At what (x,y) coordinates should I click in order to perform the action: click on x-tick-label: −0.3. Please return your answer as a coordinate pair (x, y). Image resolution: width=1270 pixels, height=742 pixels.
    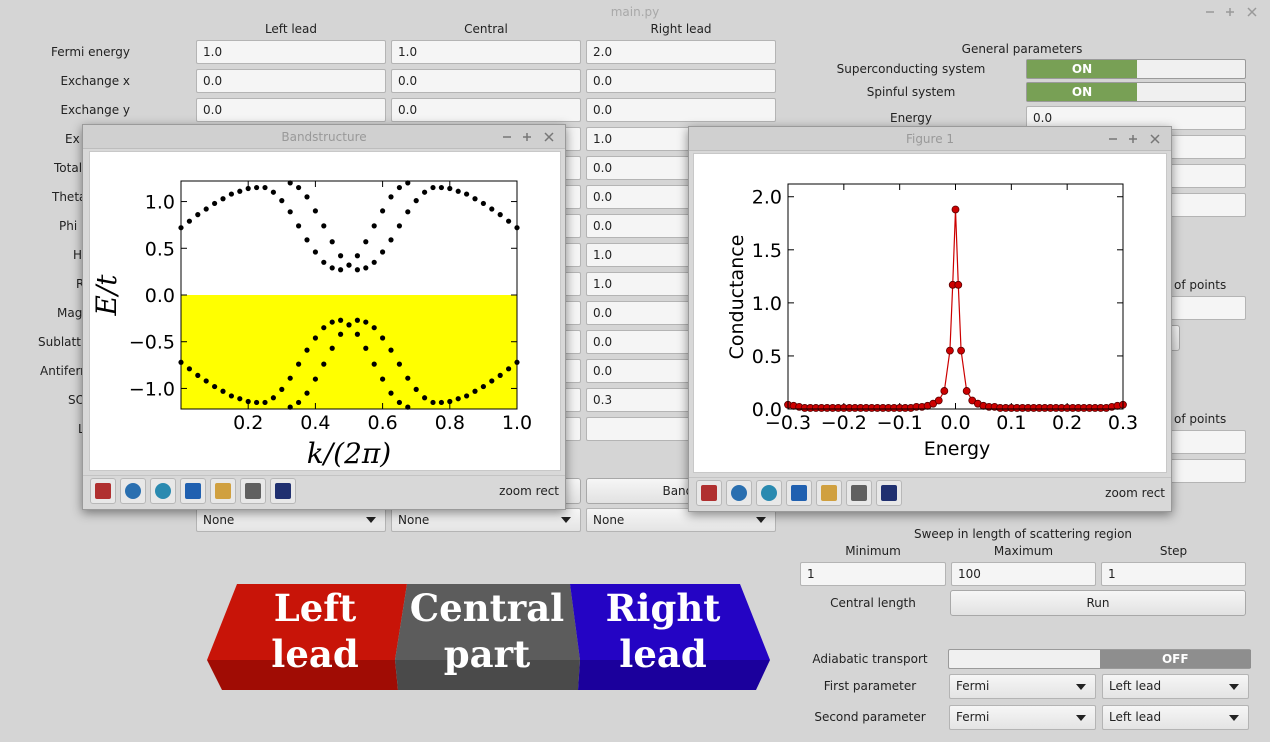
    Looking at the image, I should click on (788, 423).